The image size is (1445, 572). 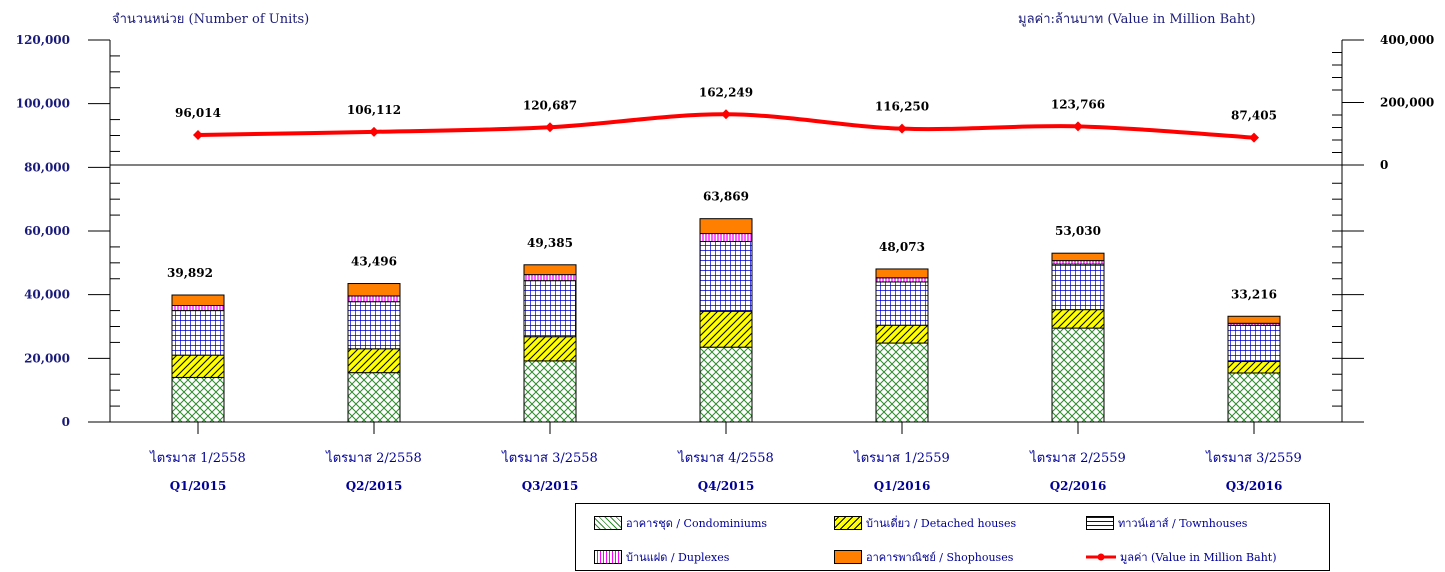 I want to click on left-tick-label: 0, so click(x=66, y=422).